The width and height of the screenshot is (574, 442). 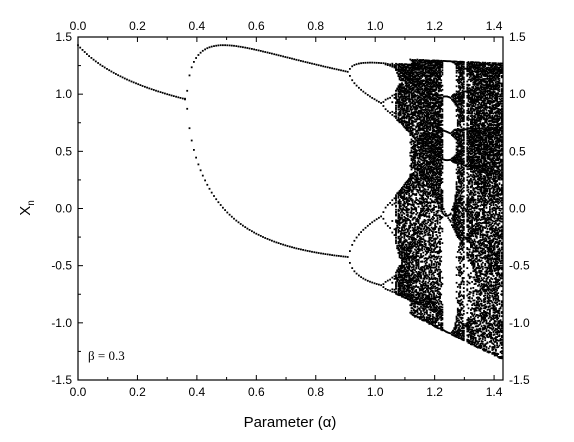 What do you see at coordinates (63, 37) in the screenshot?
I see `y-tick-label: 1.5` at bounding box center [63, 37].